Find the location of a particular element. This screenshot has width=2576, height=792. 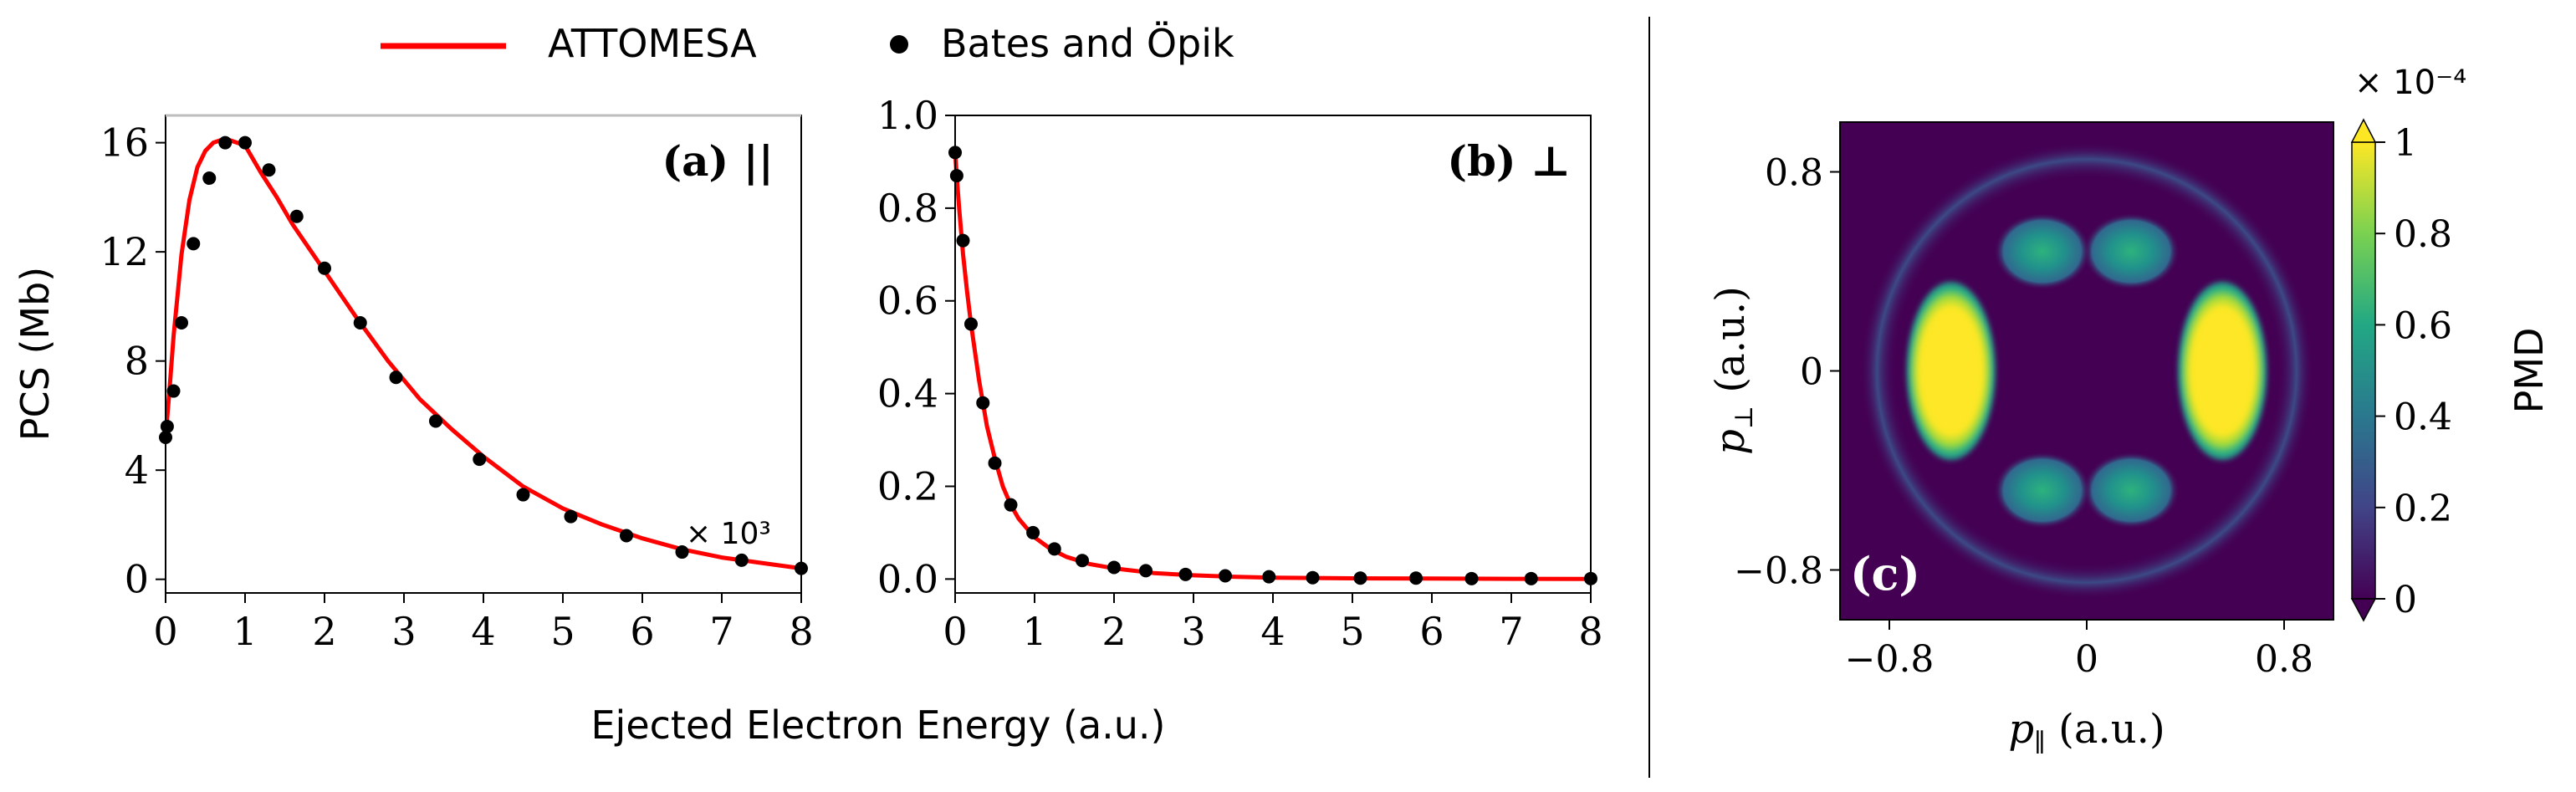

panel-c-xticks: −0.8 0 0.8 is located at coordinates (2079, 651).